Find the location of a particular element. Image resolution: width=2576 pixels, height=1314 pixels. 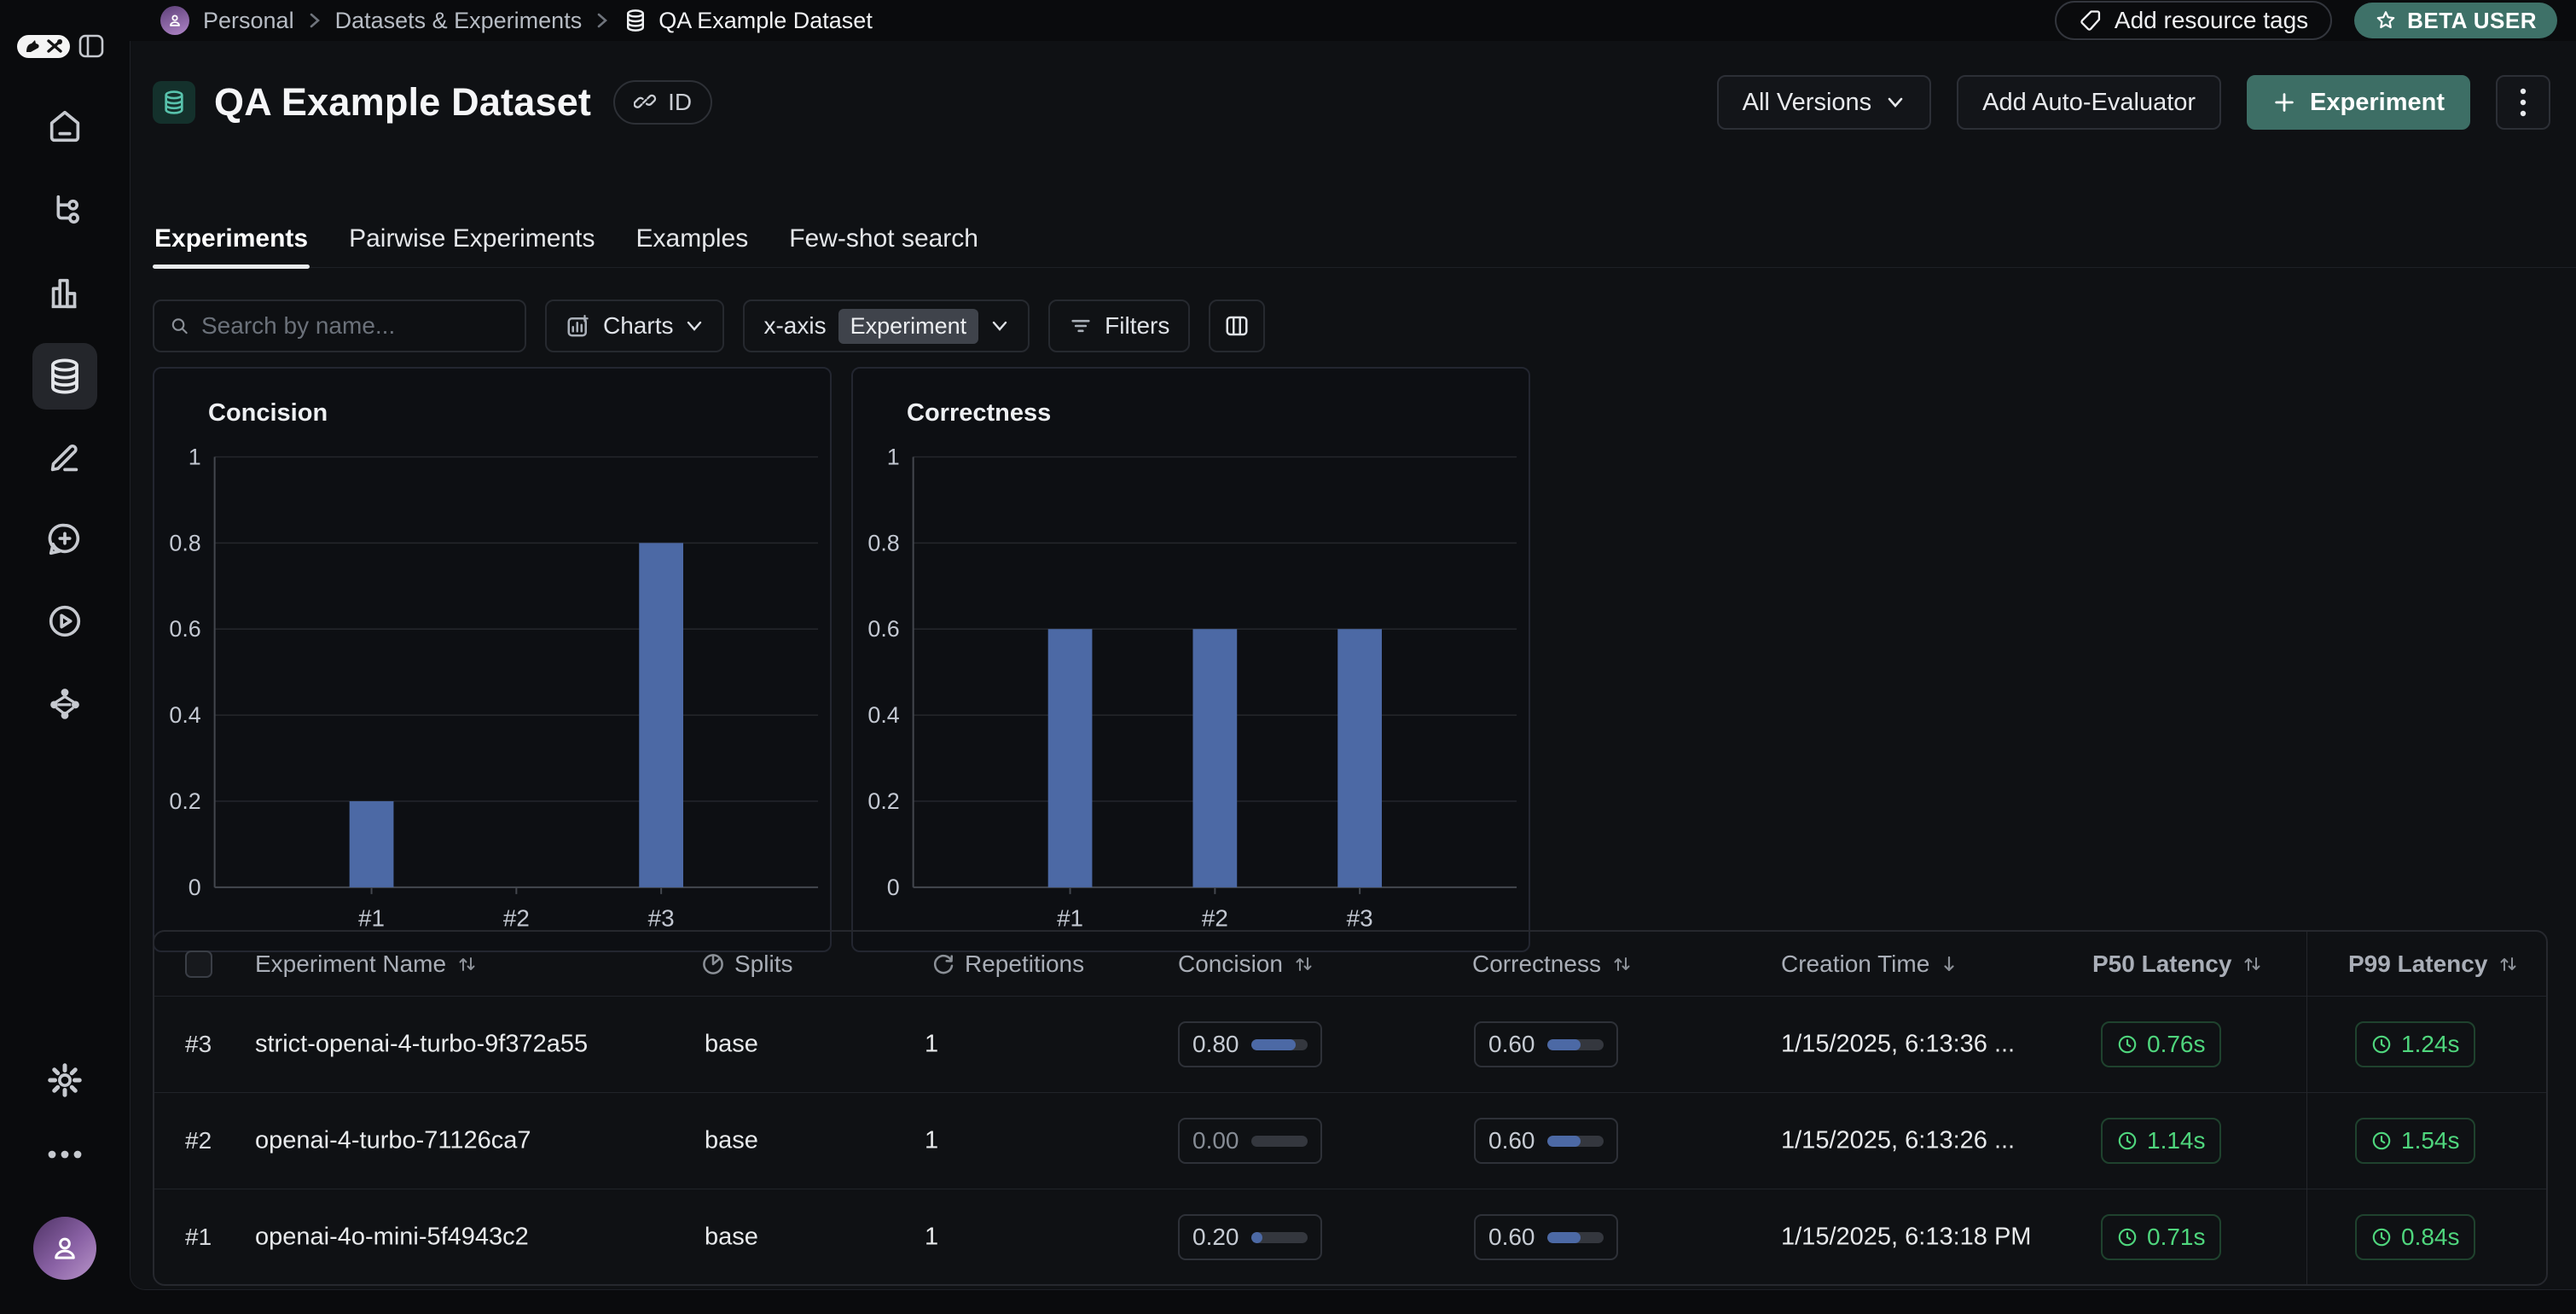

col-label: Splits is located at coordinates (763, 963).